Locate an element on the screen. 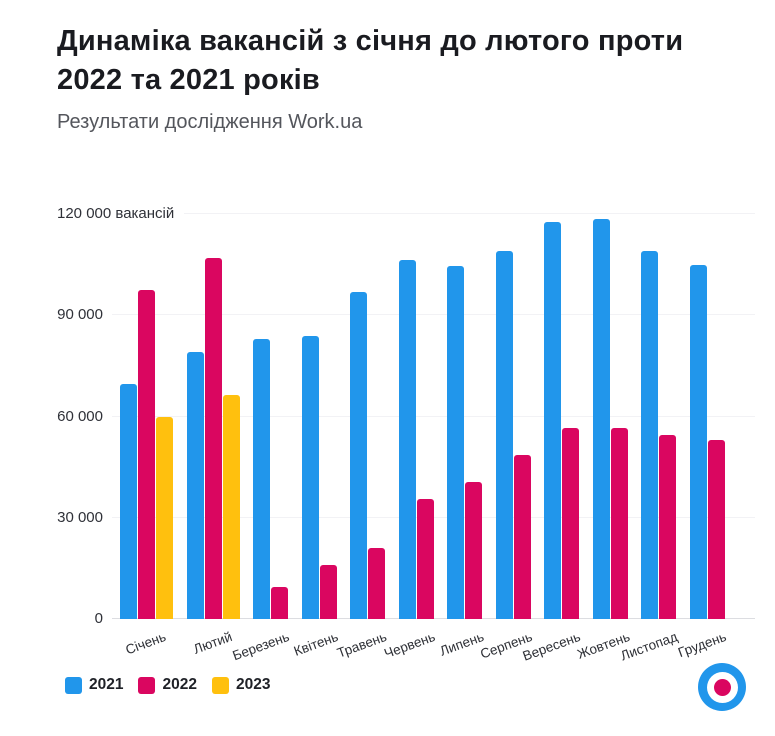 The height and width of the screenshot is (736, 775). bar-2022-Жовтень is located at coordinates (619, 523).